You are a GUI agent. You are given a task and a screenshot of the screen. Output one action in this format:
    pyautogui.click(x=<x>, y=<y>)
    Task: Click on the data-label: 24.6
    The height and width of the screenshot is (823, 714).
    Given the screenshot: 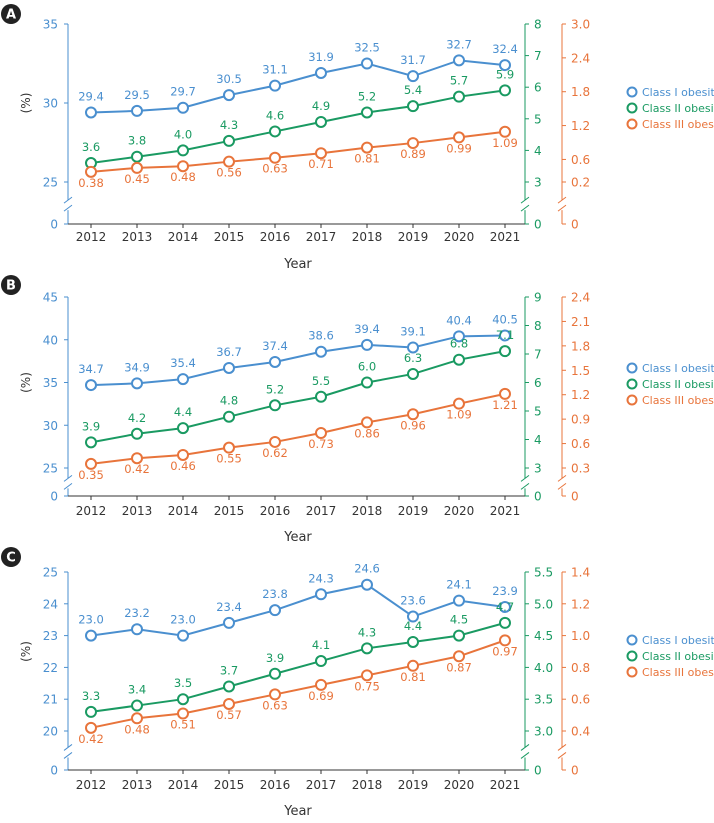 What is the action you would take?
    pyautogui.click(x=367, y=569)
    